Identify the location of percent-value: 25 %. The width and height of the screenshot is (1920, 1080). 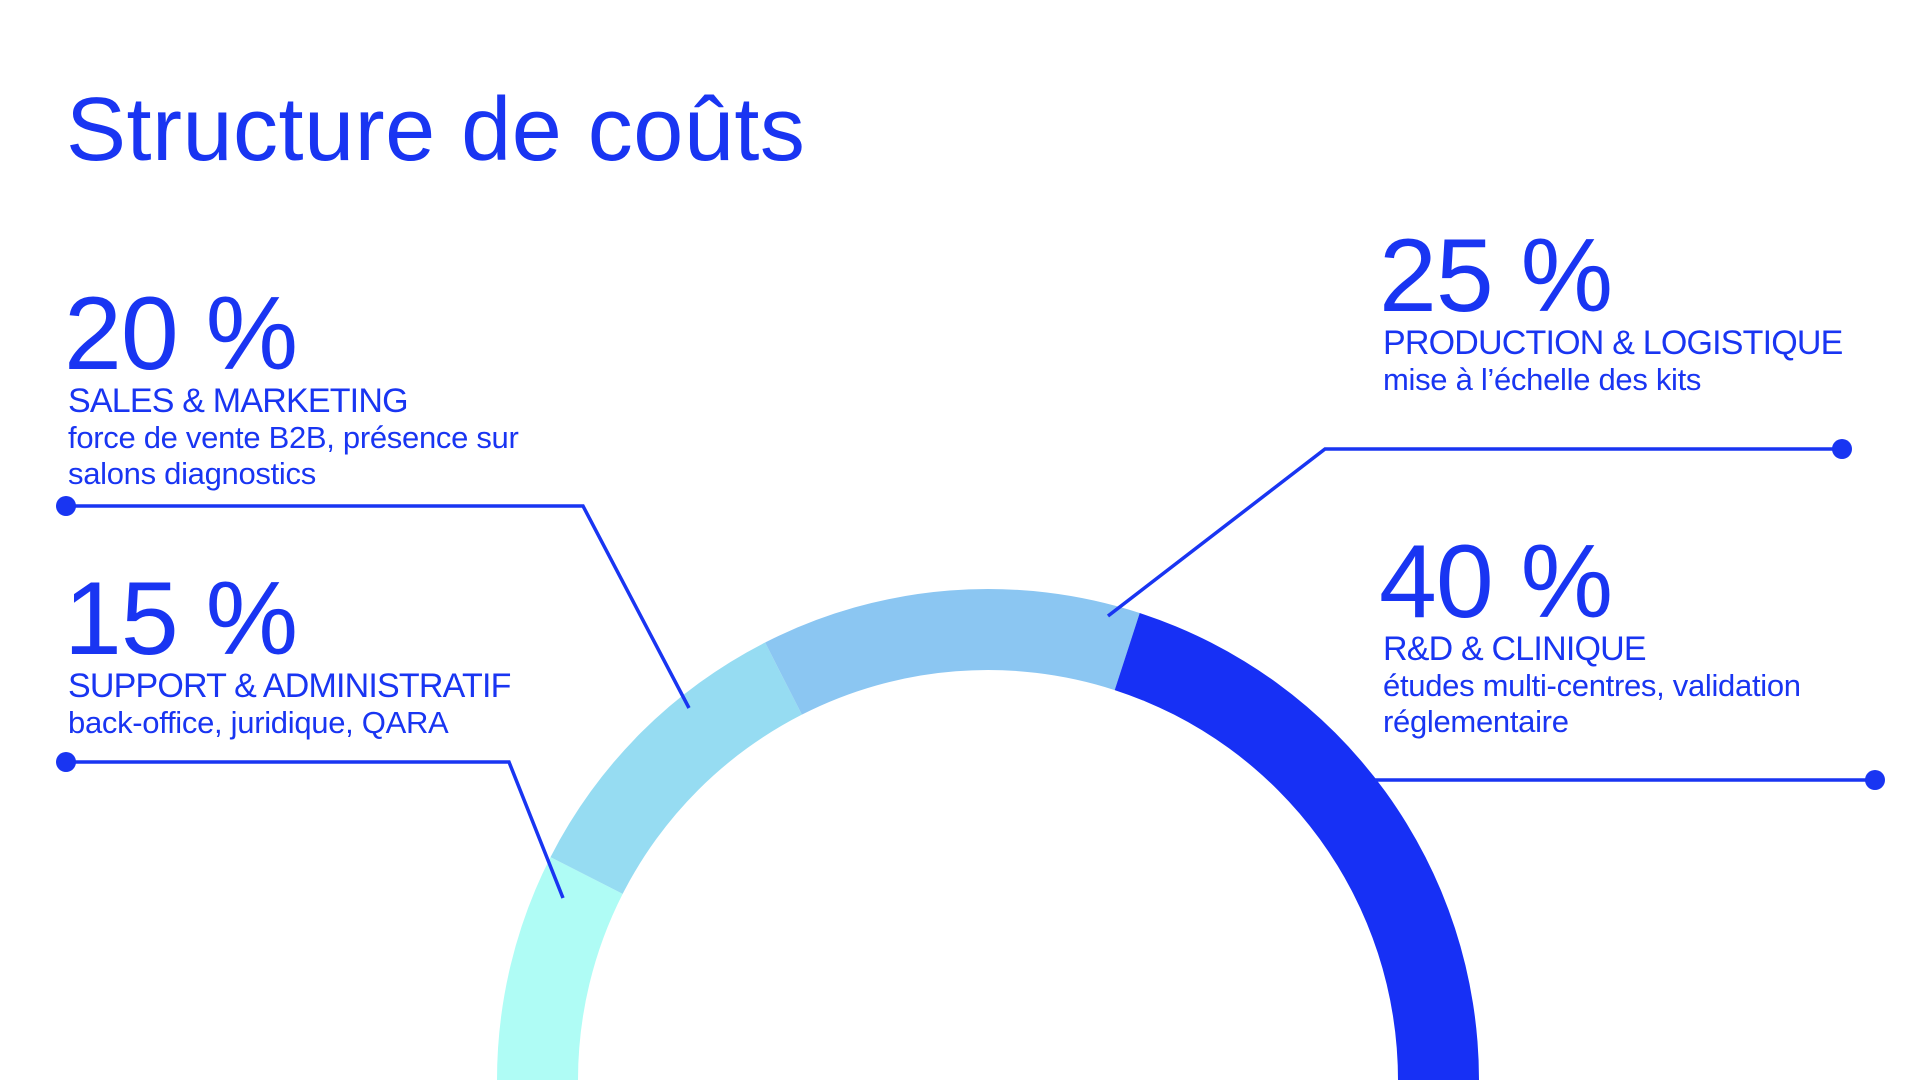
(1496, 276).